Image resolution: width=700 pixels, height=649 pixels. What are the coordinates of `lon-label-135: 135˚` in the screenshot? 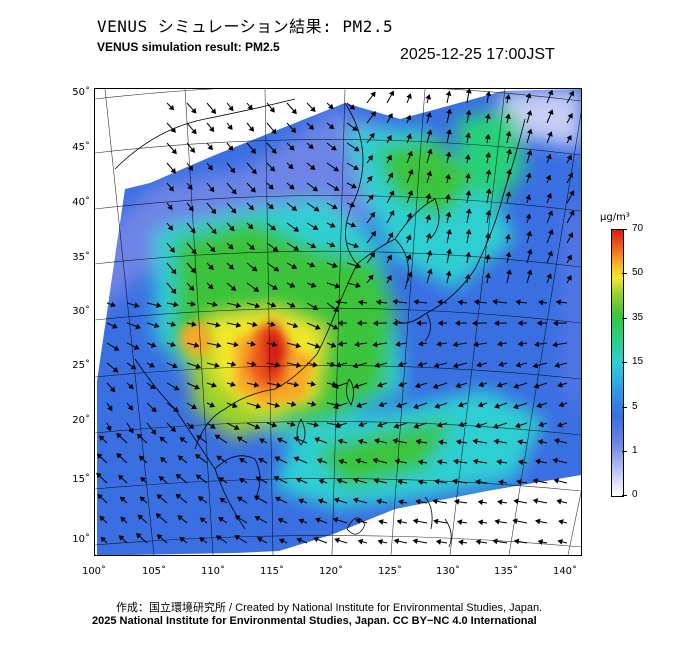 It's located at (506, 571).